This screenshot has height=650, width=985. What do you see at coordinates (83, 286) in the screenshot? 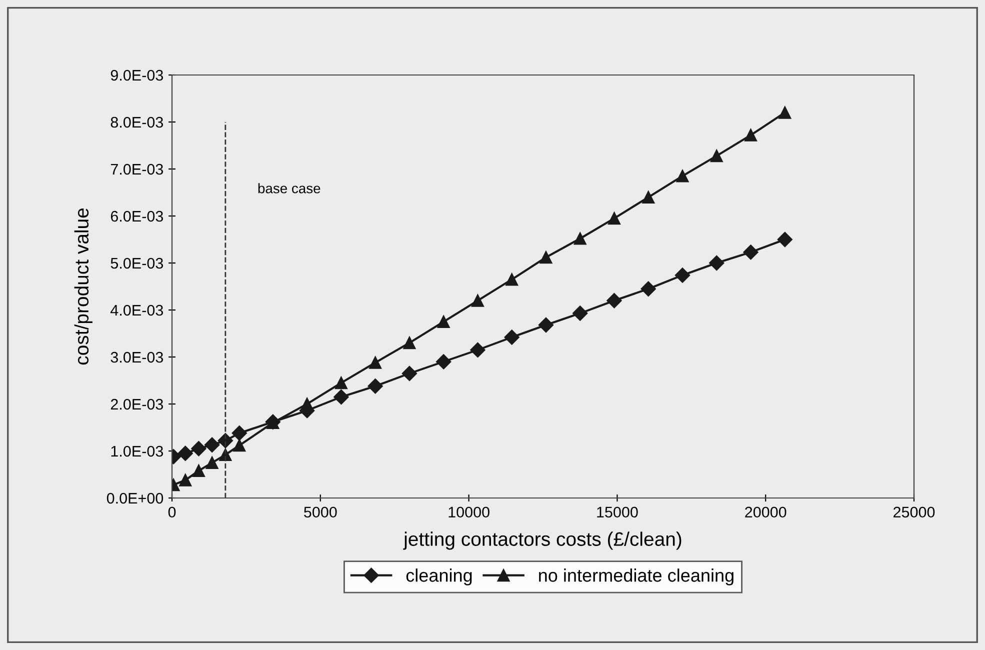
I see `y-axis-title: cost/product value` at bounding box center [83, 286].